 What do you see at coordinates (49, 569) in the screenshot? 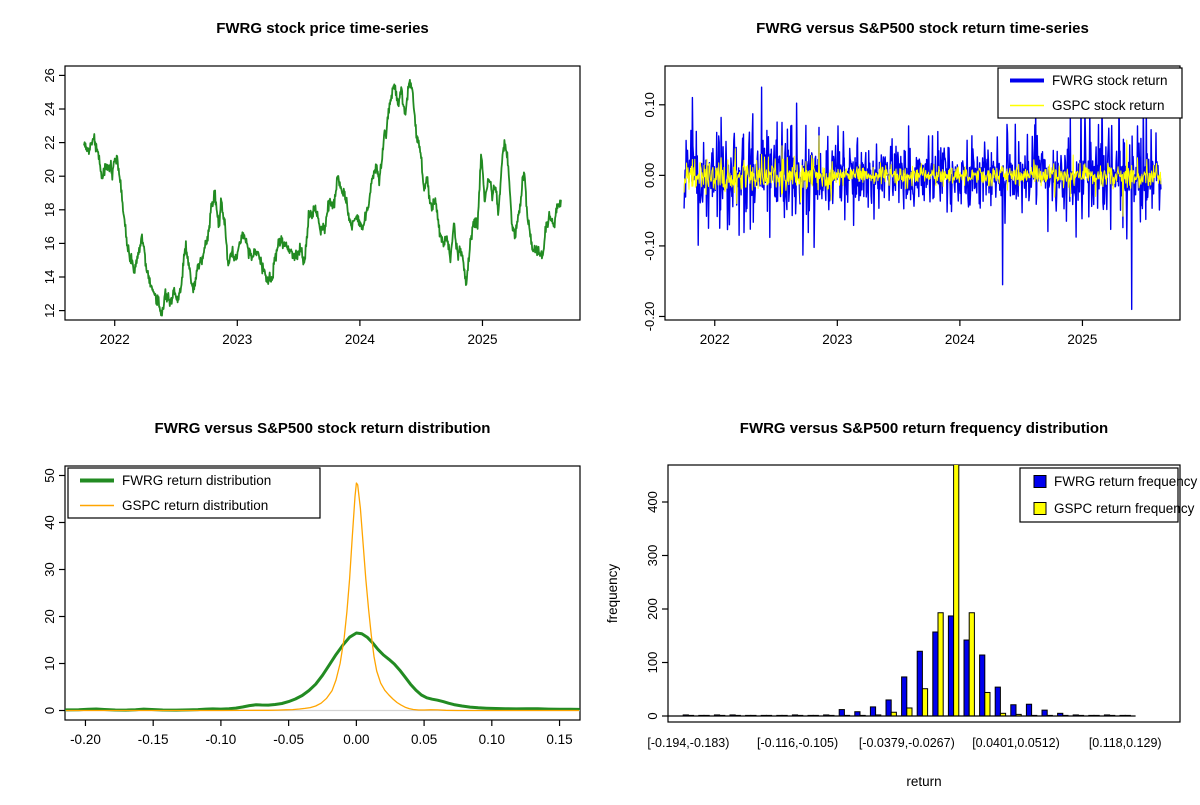
I see `svg-text: 30` at bounding box center [49, 569].